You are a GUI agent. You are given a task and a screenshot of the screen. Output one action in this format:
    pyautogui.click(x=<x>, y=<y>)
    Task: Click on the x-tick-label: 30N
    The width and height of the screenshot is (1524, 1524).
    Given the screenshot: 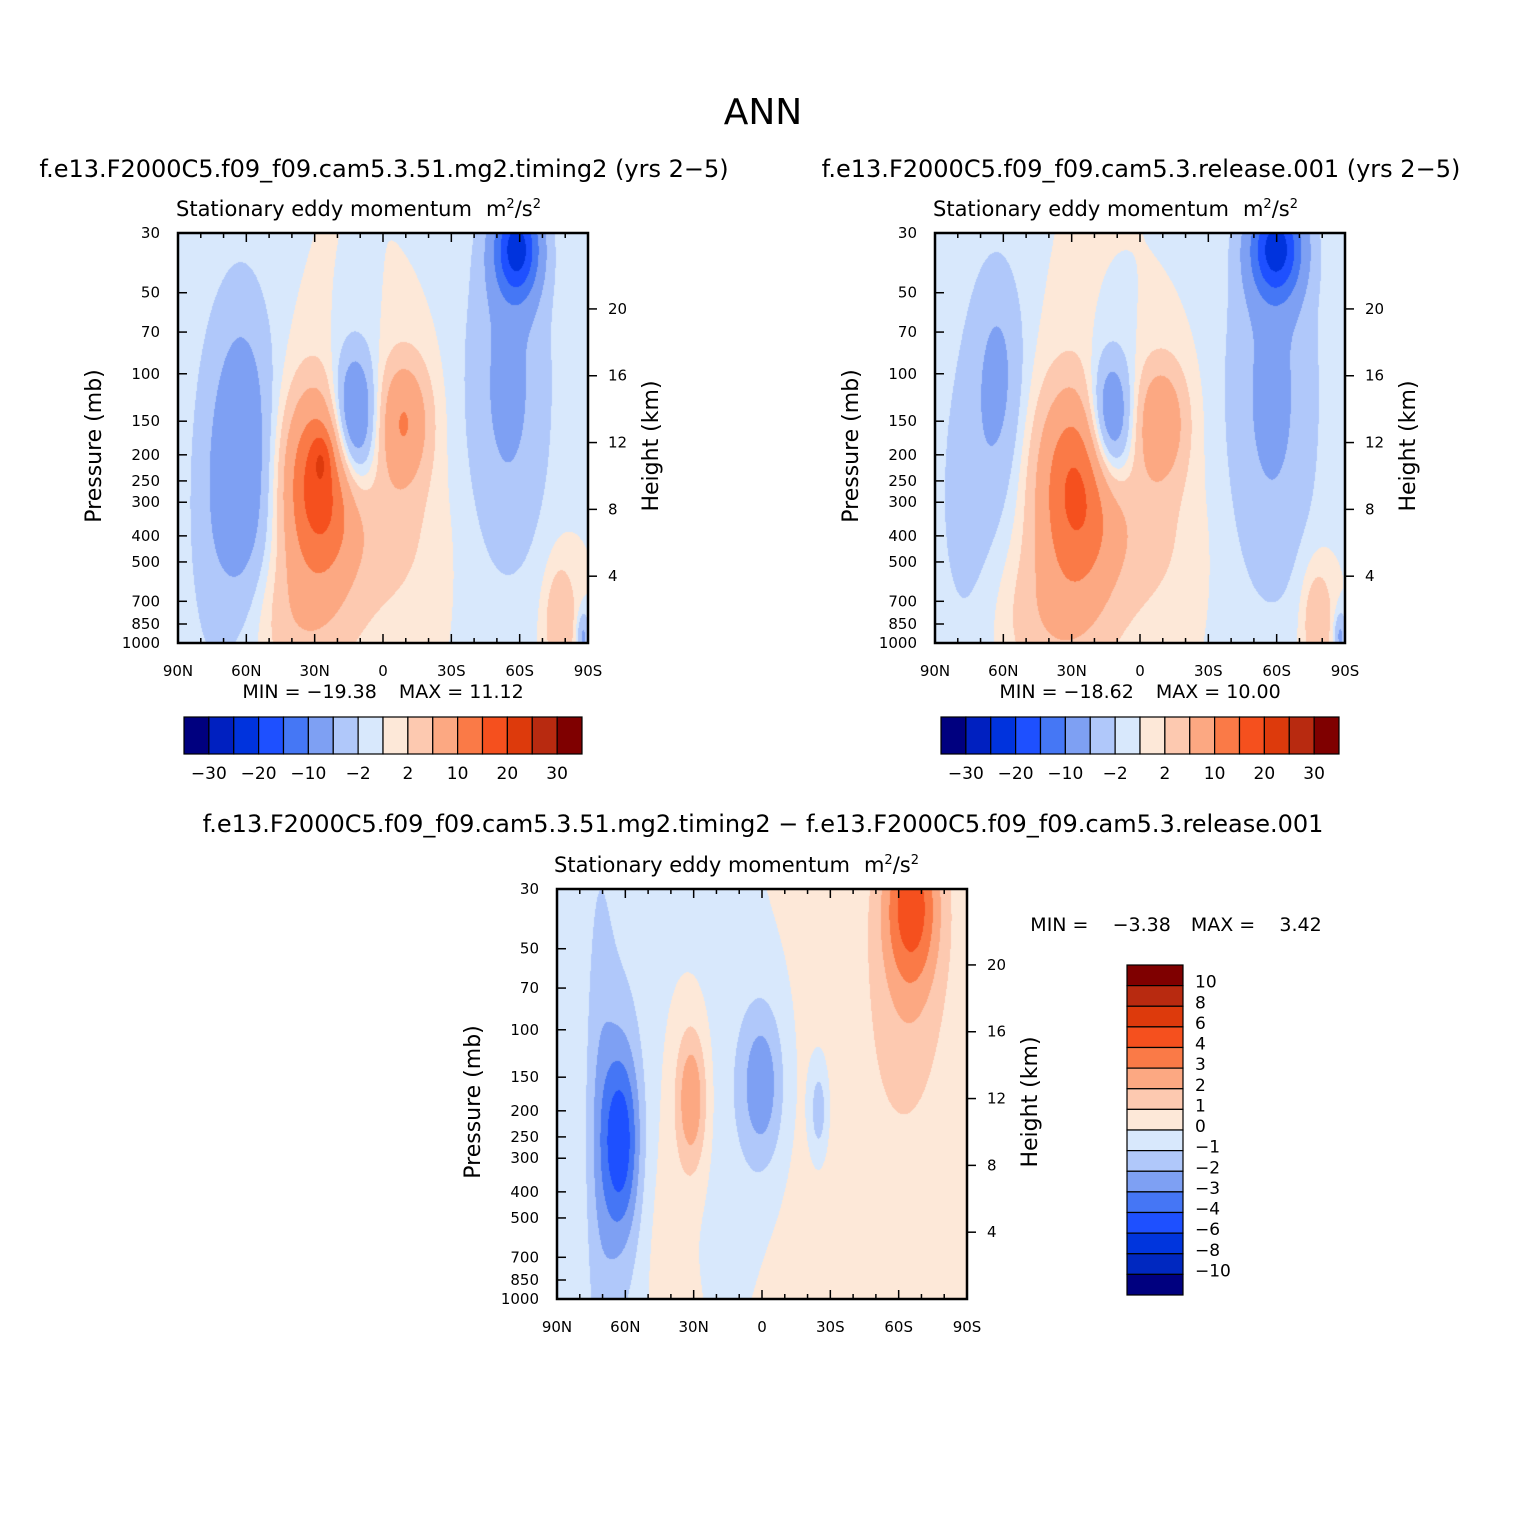 What is the action you would take?
    pyautogui.click(x=1072, y=671)
    